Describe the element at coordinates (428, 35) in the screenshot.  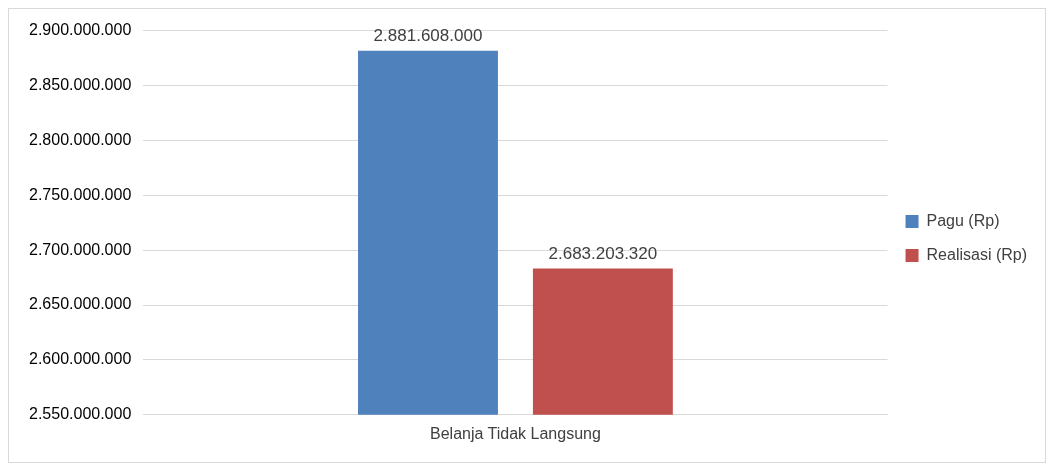
I see `data-label: 2.881.608.000` at that location.